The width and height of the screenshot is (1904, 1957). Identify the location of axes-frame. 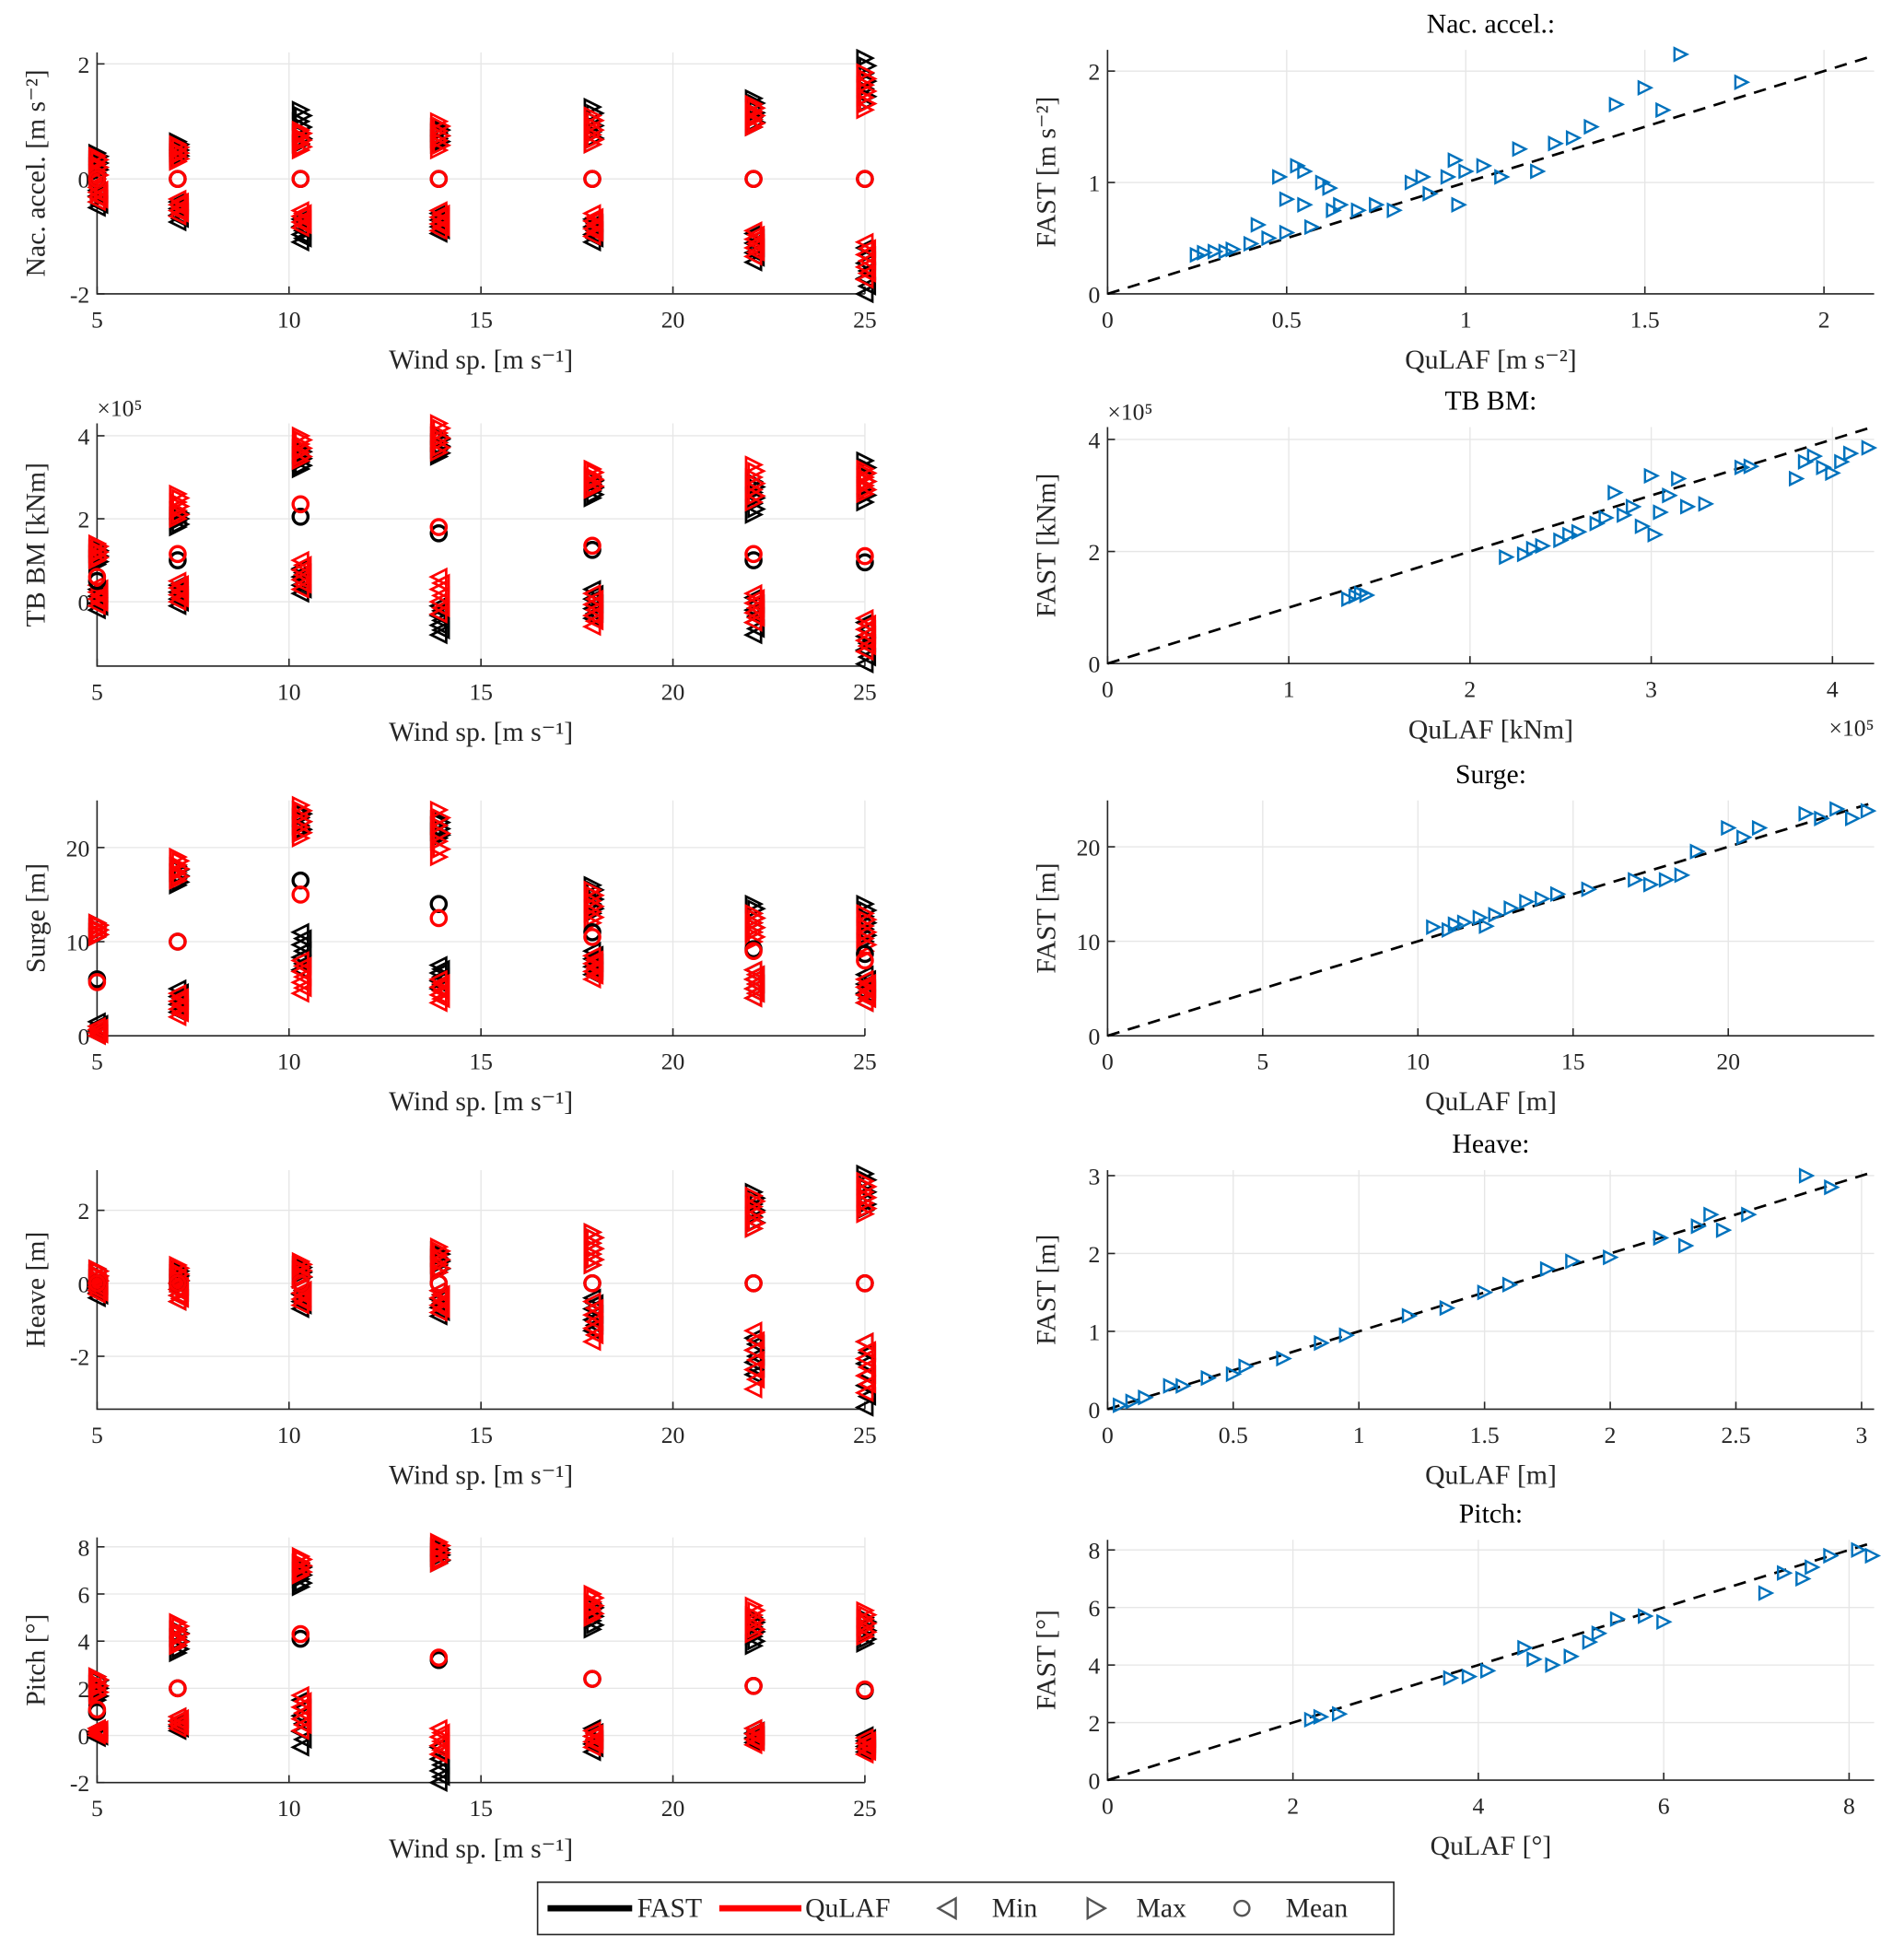
(480, 174).